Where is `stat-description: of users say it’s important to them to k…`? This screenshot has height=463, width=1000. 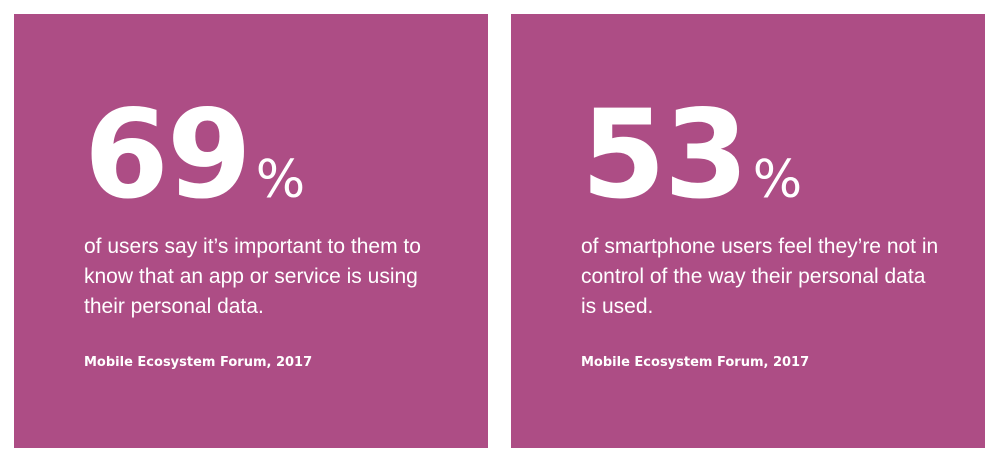
stat-description: of users say it’s important to them to k… is located at coordinates (252, 276).